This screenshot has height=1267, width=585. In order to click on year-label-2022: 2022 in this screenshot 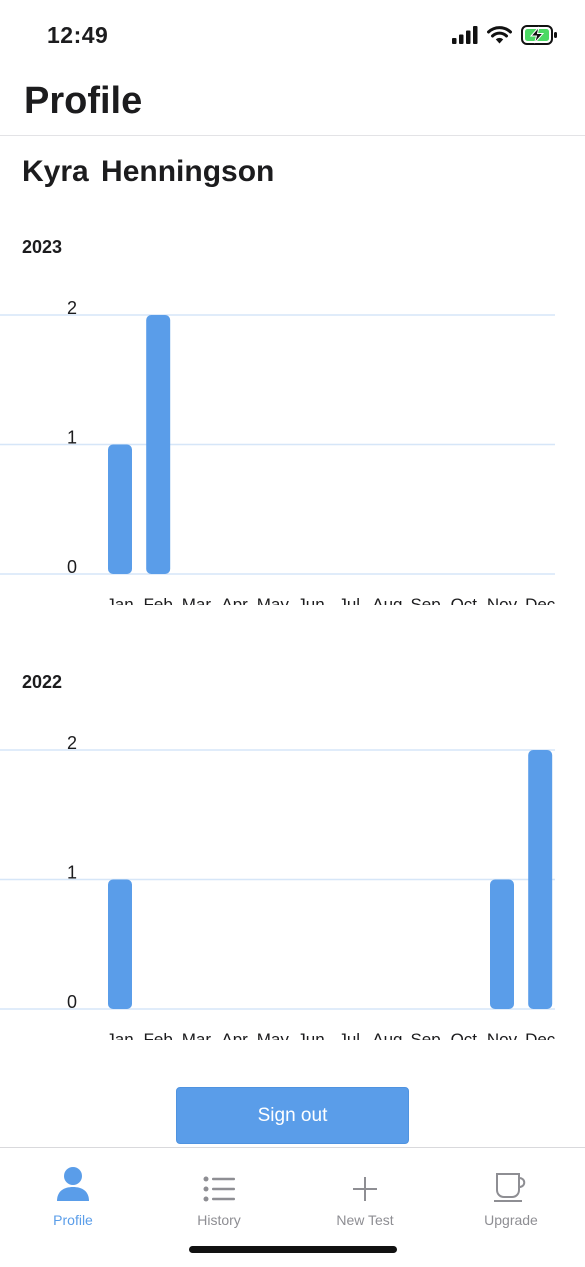, I will do `click(42, 682)`.